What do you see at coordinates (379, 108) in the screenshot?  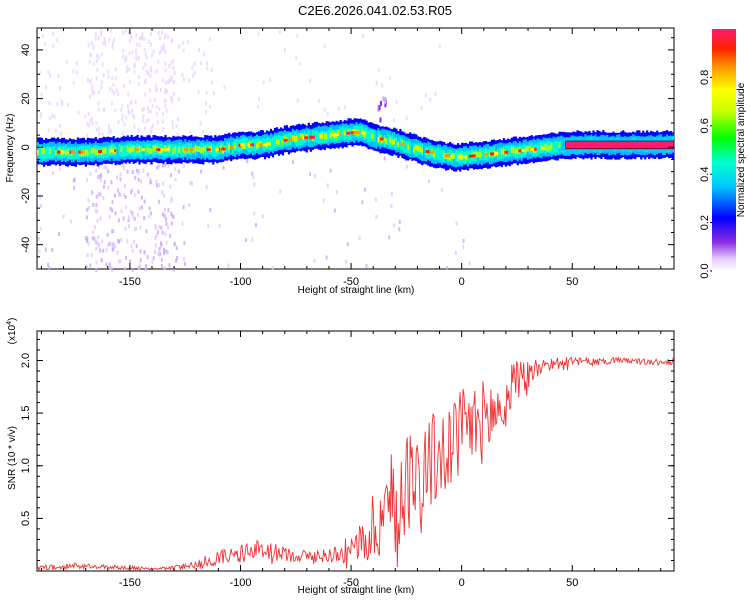 I see `heatmap-spur-cell` at bounding box center [379, 108].